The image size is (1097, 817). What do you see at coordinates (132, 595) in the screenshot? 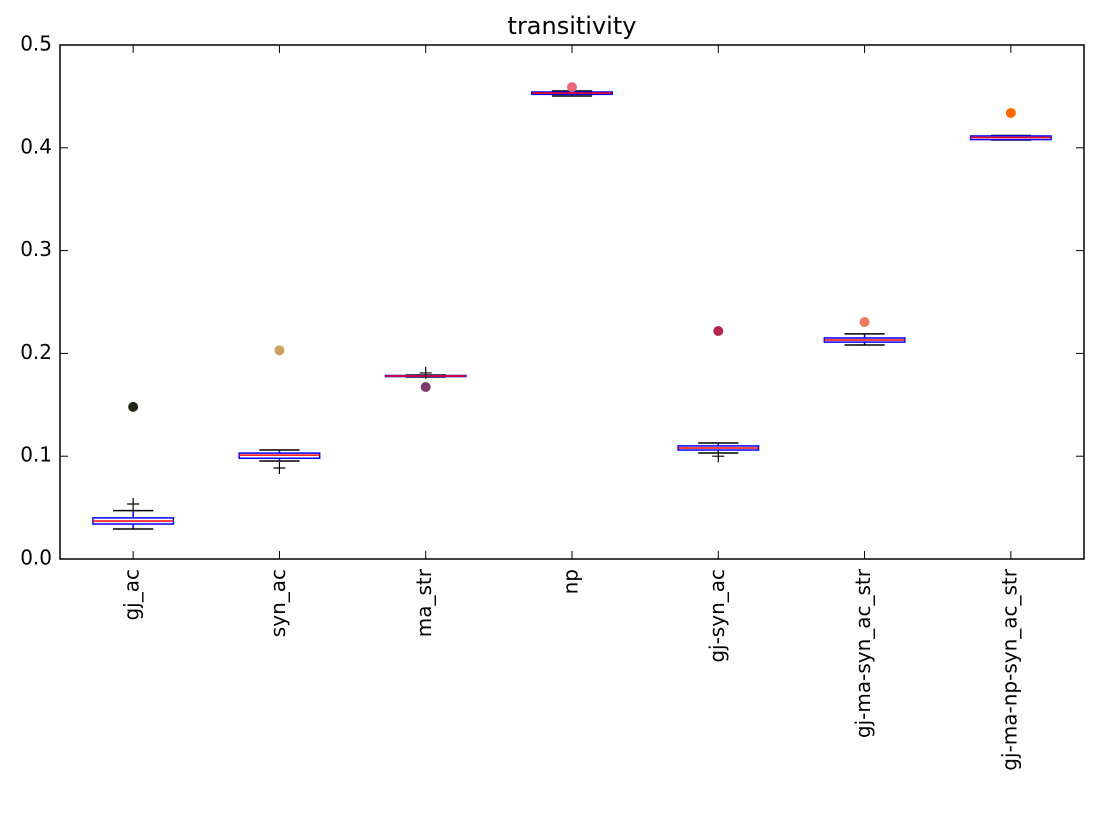
I see `x-tick-label: gj_ac` at bounding box center [132, 595].